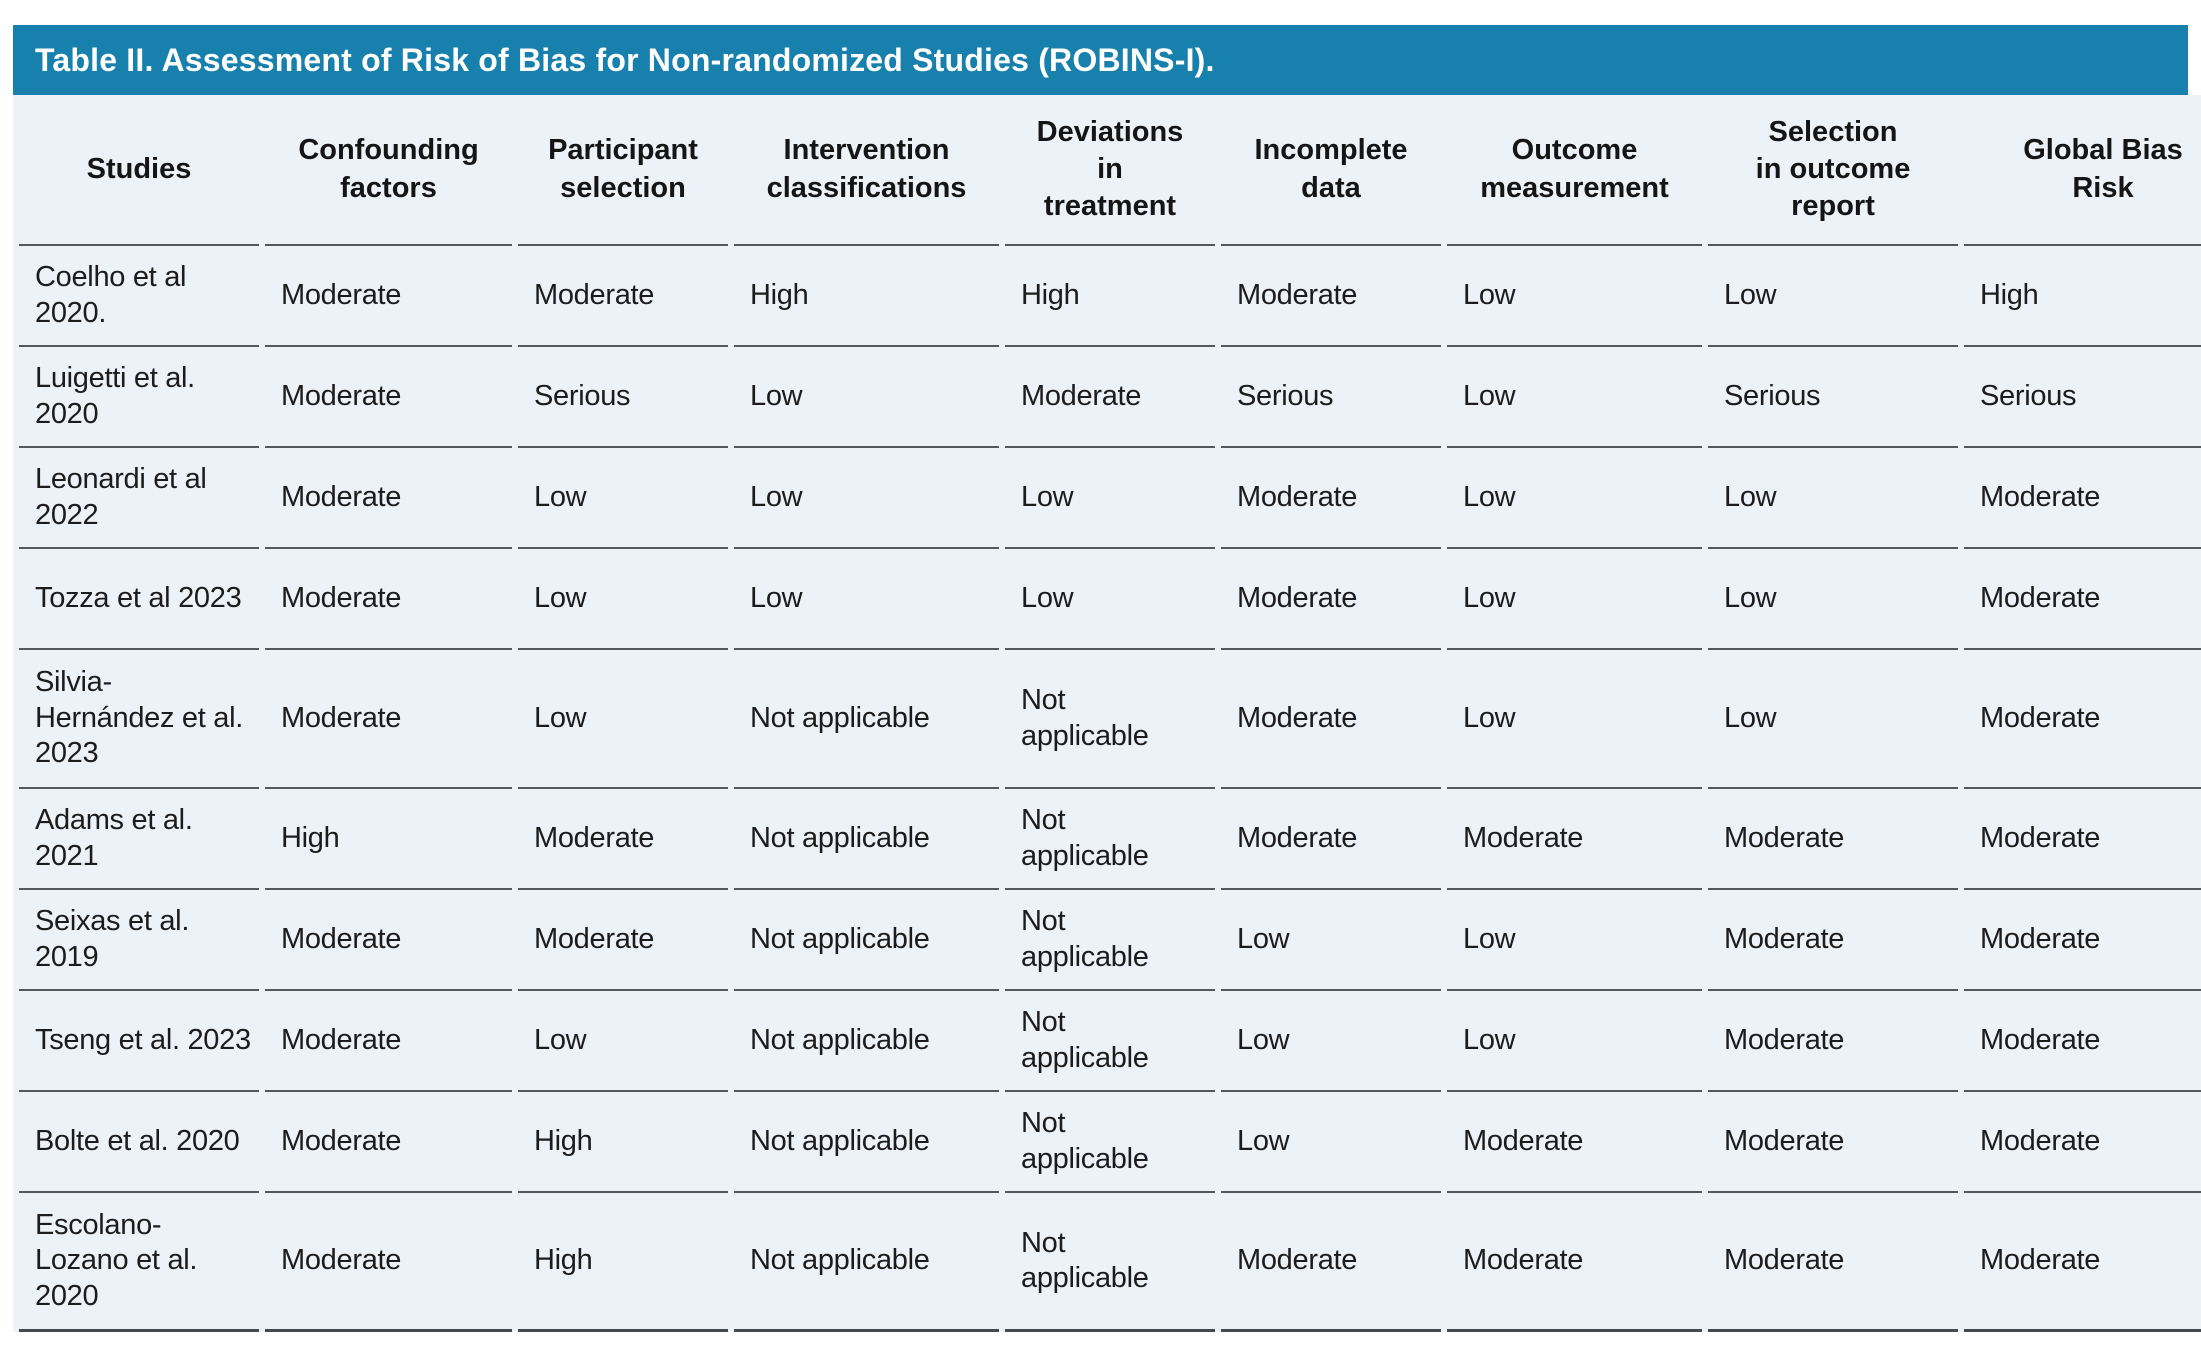 This screenshot has height=1371, width=2201. Describe the element at coordinates (139, 839) in the screenshot. I see `study-name-cell: Adams et al. 2021` at that location.